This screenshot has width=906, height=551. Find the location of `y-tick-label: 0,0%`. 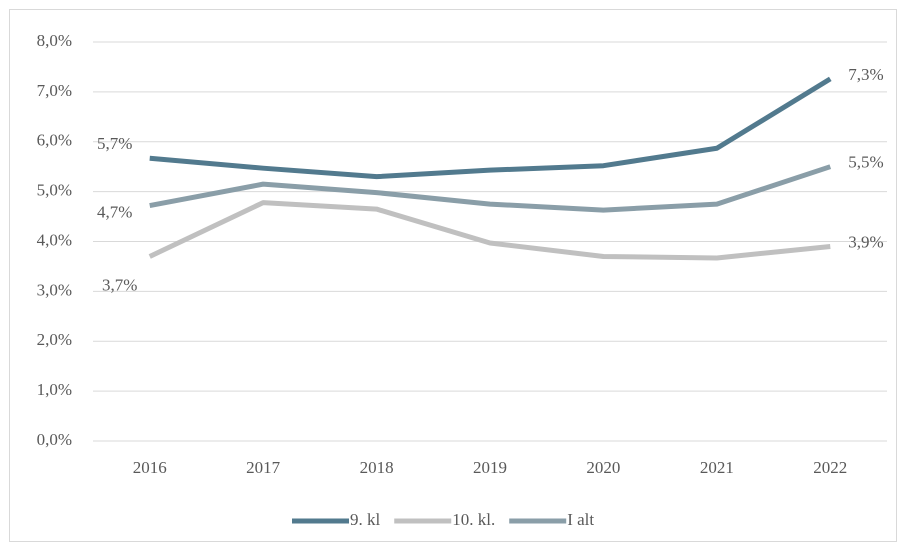

y-tick-label: 0,0% is located at coordinates (54, 439).